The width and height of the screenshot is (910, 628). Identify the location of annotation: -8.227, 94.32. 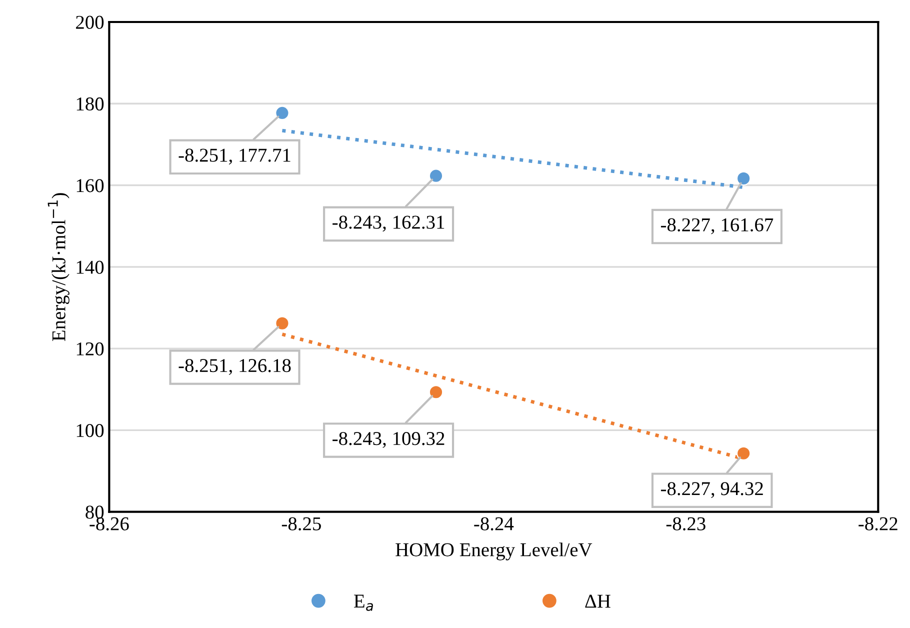
(711, 490).